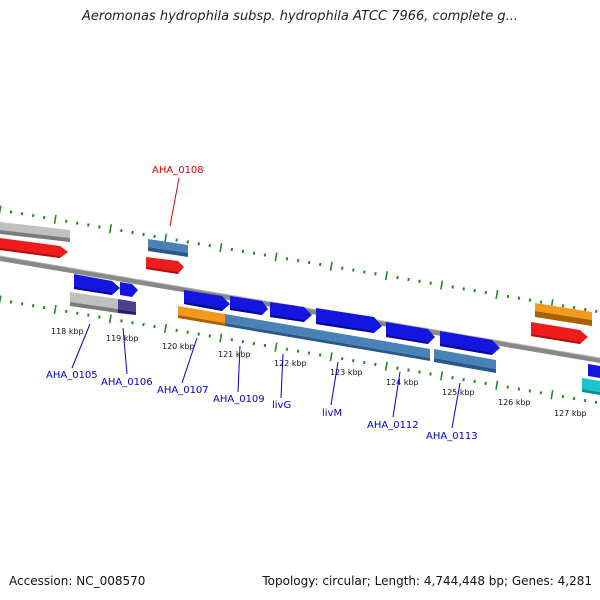 The height and width of the screenshot is (600, 600). I want to click on gene-label-livG: livG, so click(281, 405).